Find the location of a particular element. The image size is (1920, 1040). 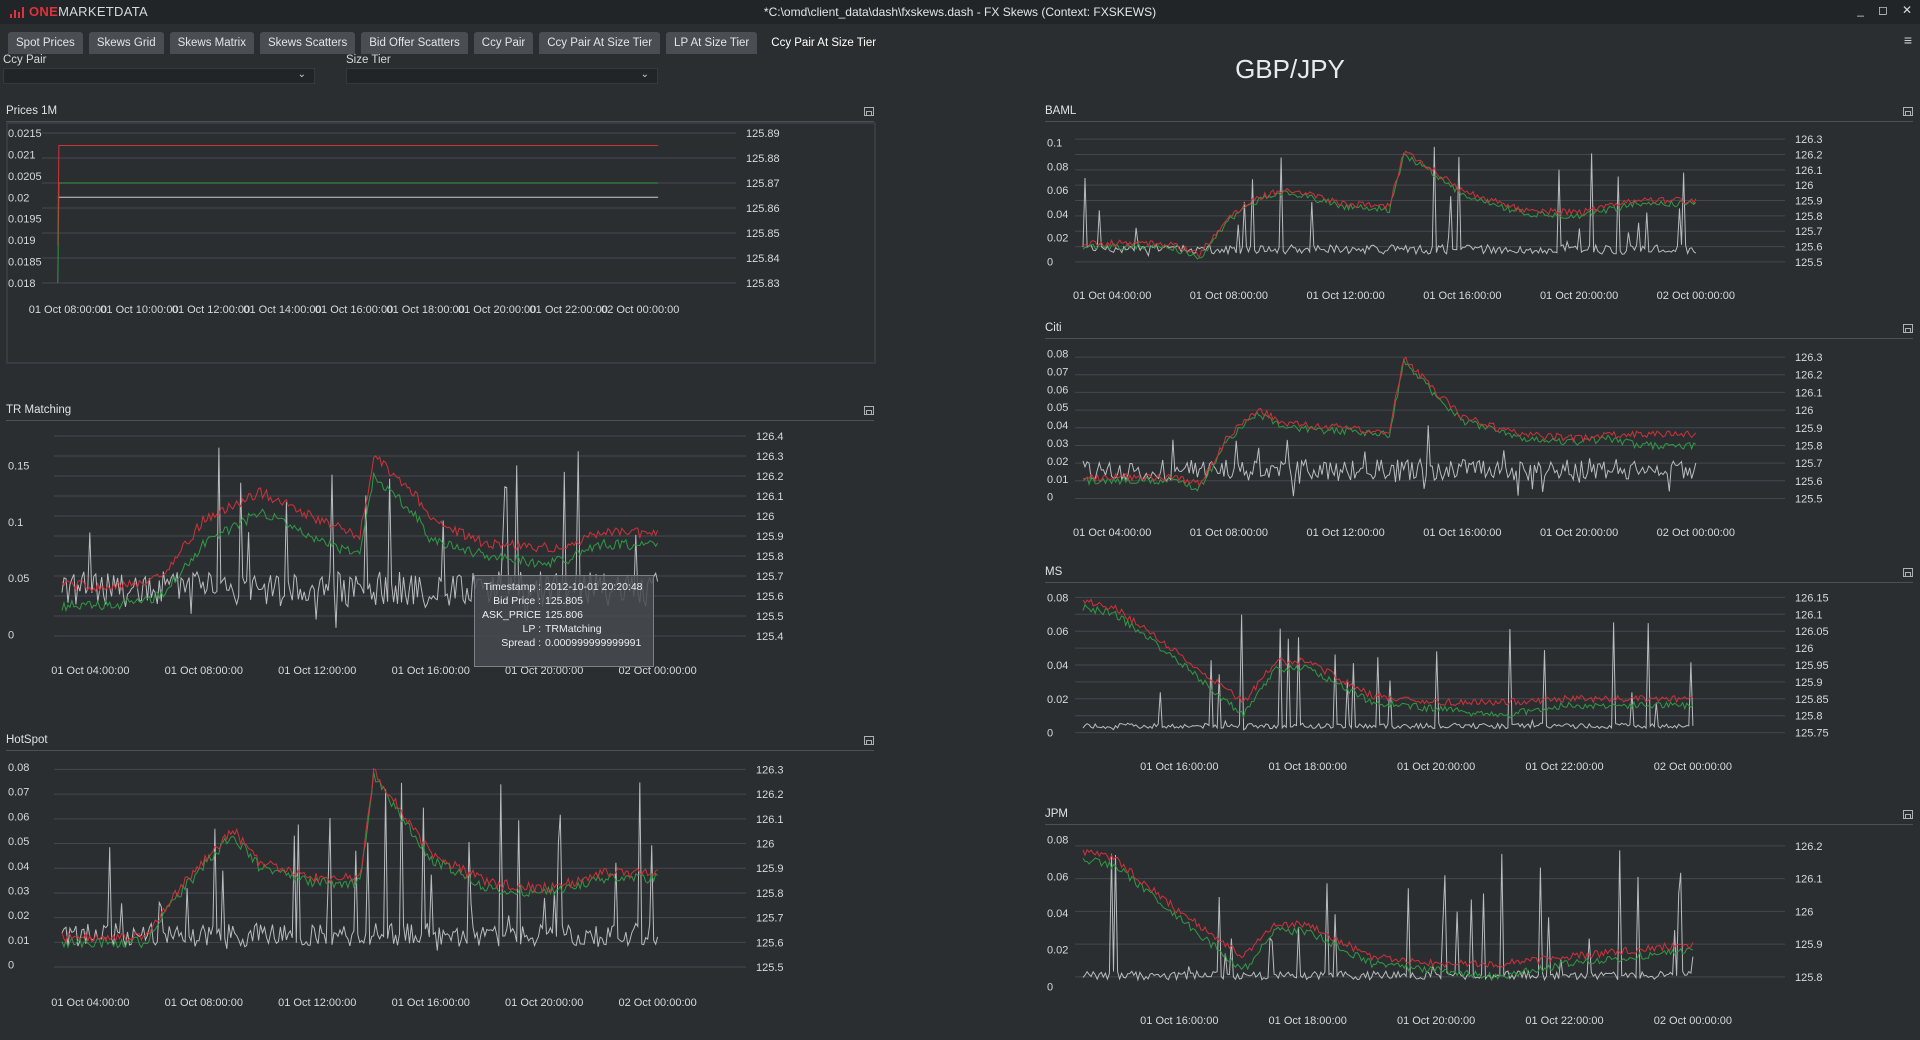

size-tier-dropdown: ⌄ is located at coordinates (502, 76).